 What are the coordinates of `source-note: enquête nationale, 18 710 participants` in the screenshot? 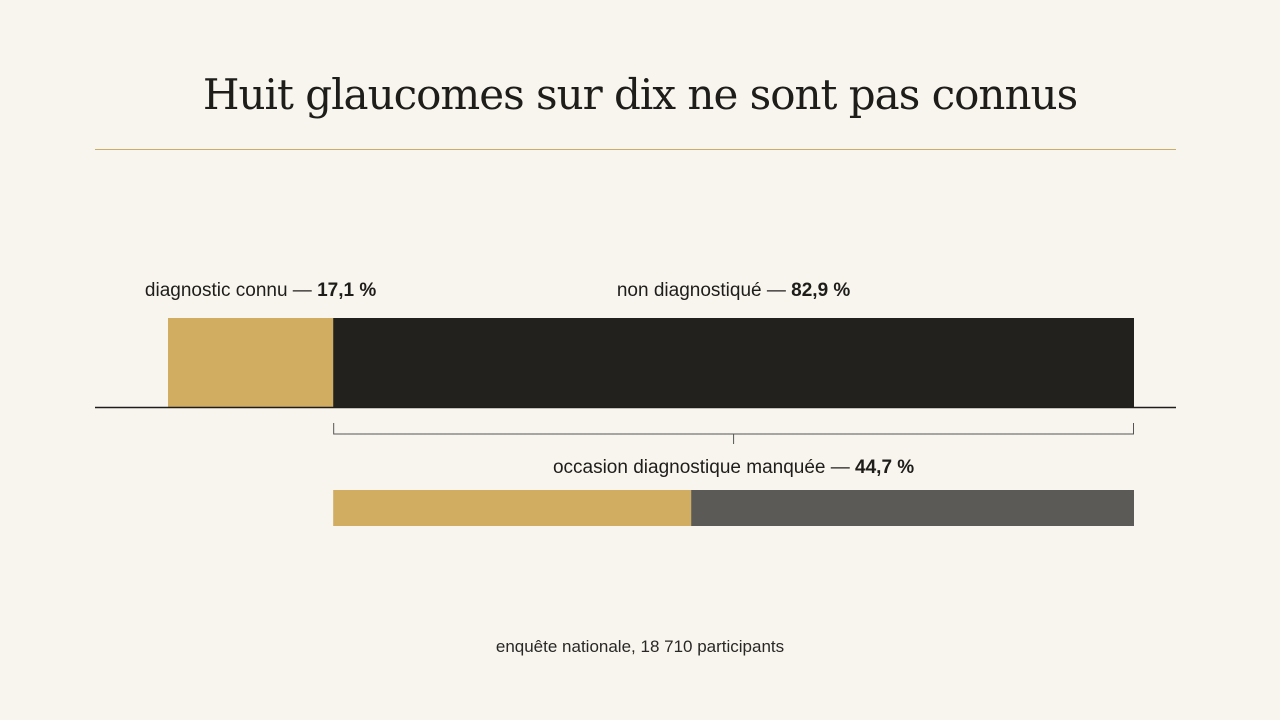 It's located at (640, 646).